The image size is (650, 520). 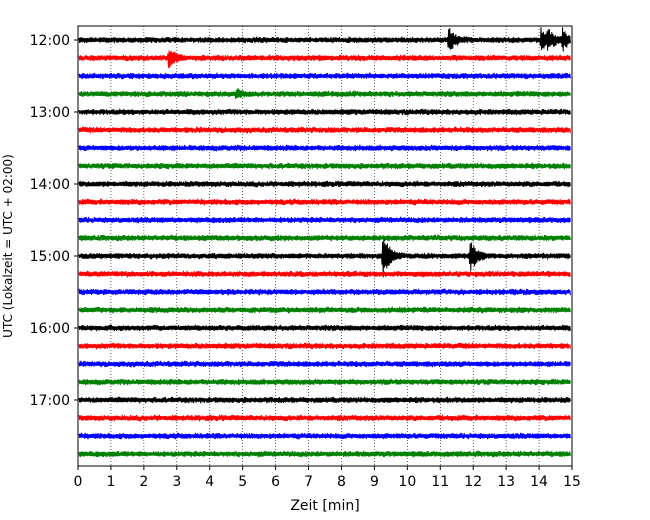 I want to click on x-tick-label: 0, so click(x=78, y=482).